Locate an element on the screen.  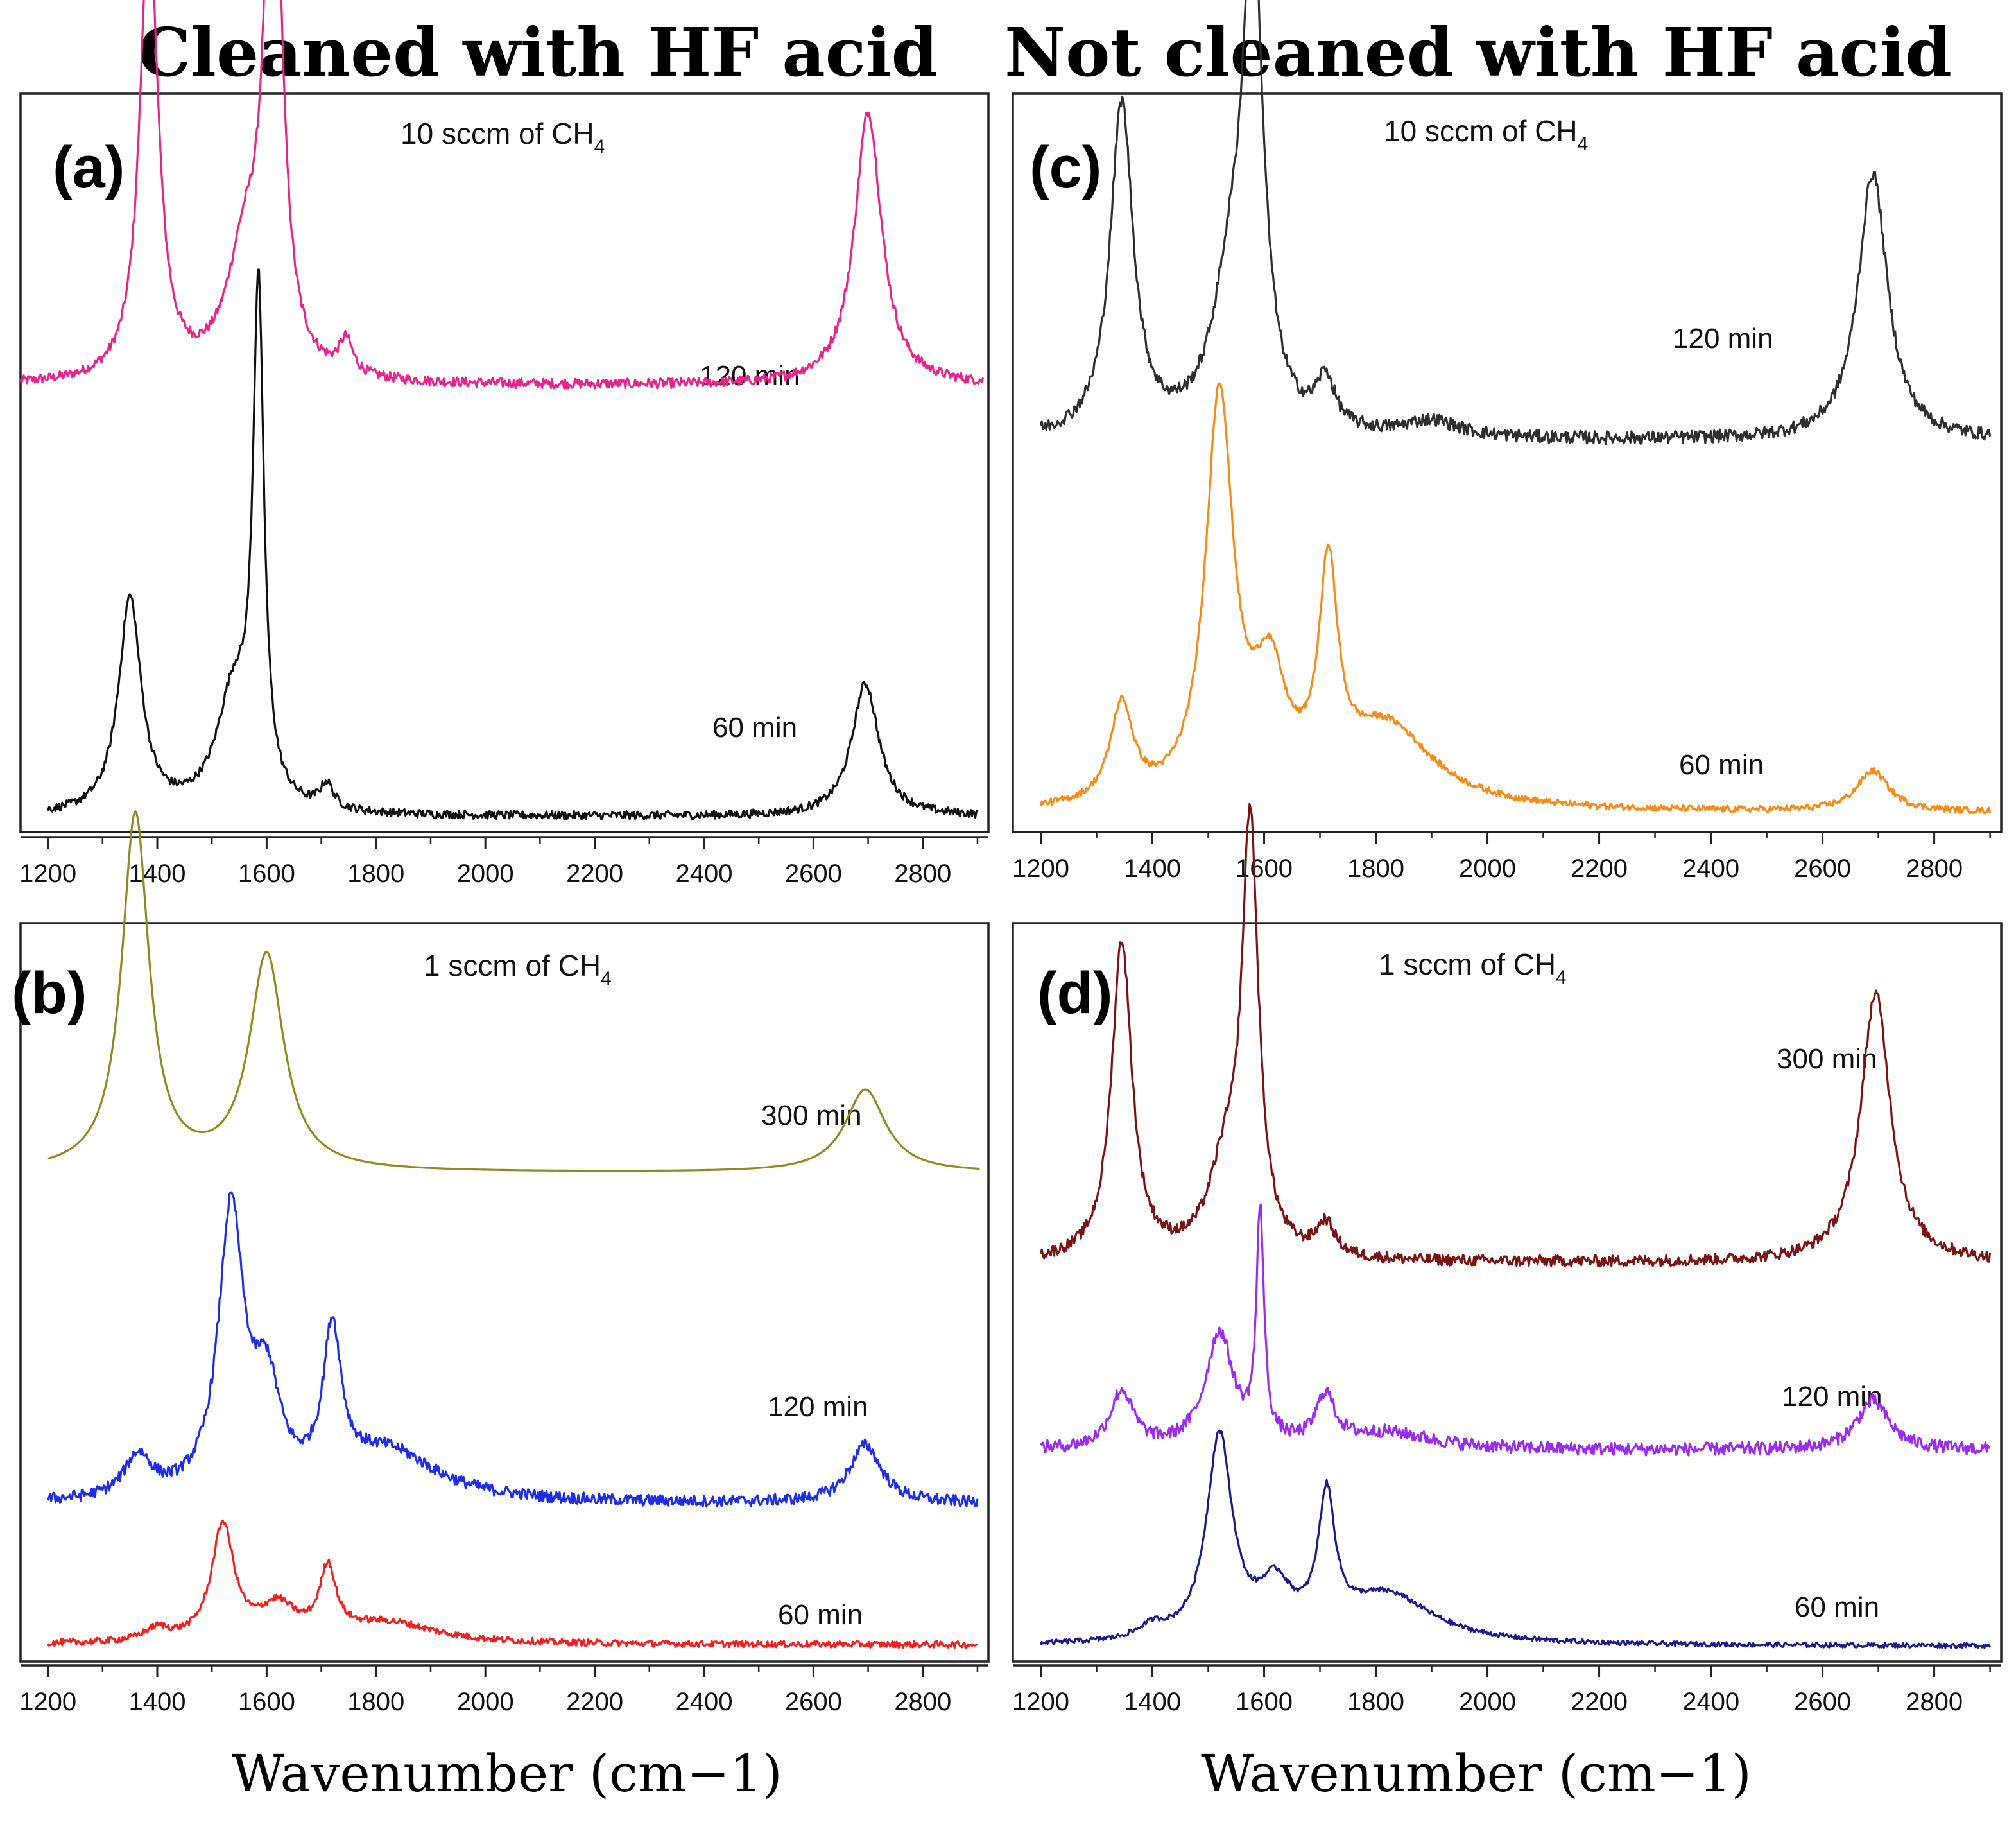
panel-d-tick-label-2200: 2200 is located at coordinates (1600, 1702).